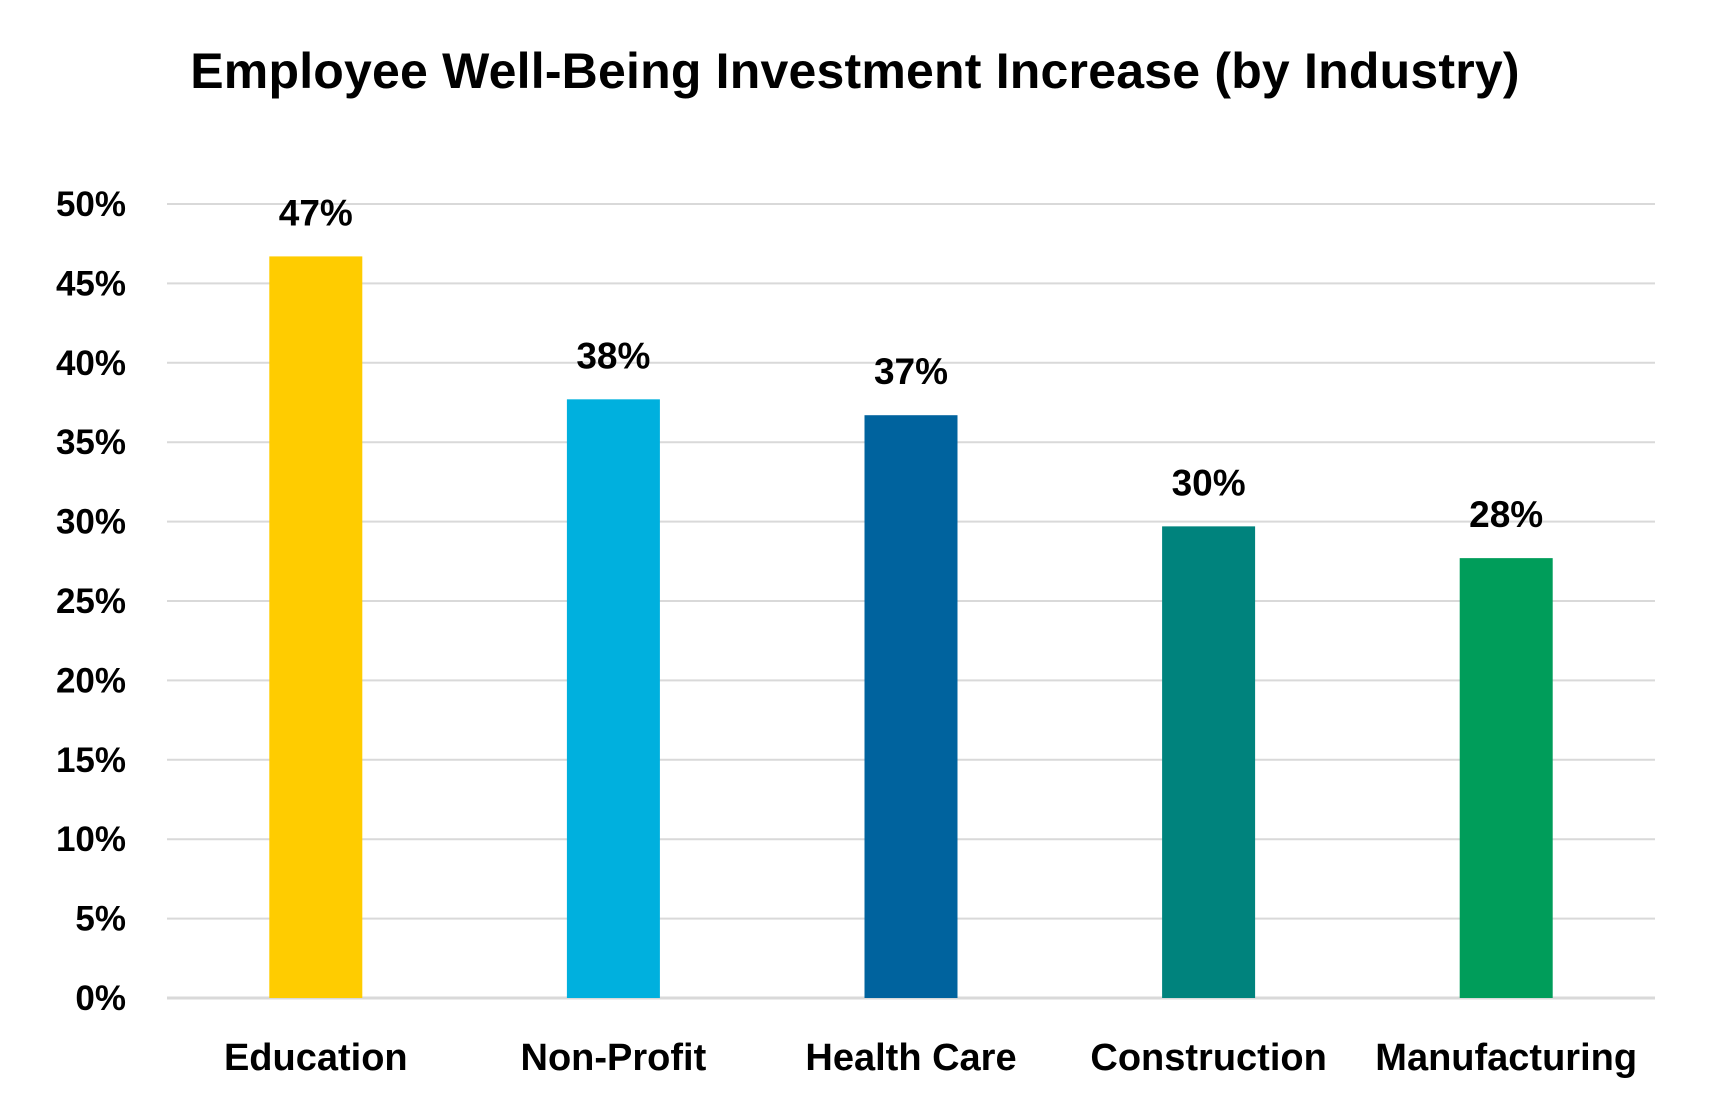 Image resolution: width=1710 pixels, height=1094 pixels. I want to click on data-label: 28%, so click(1506, 514).